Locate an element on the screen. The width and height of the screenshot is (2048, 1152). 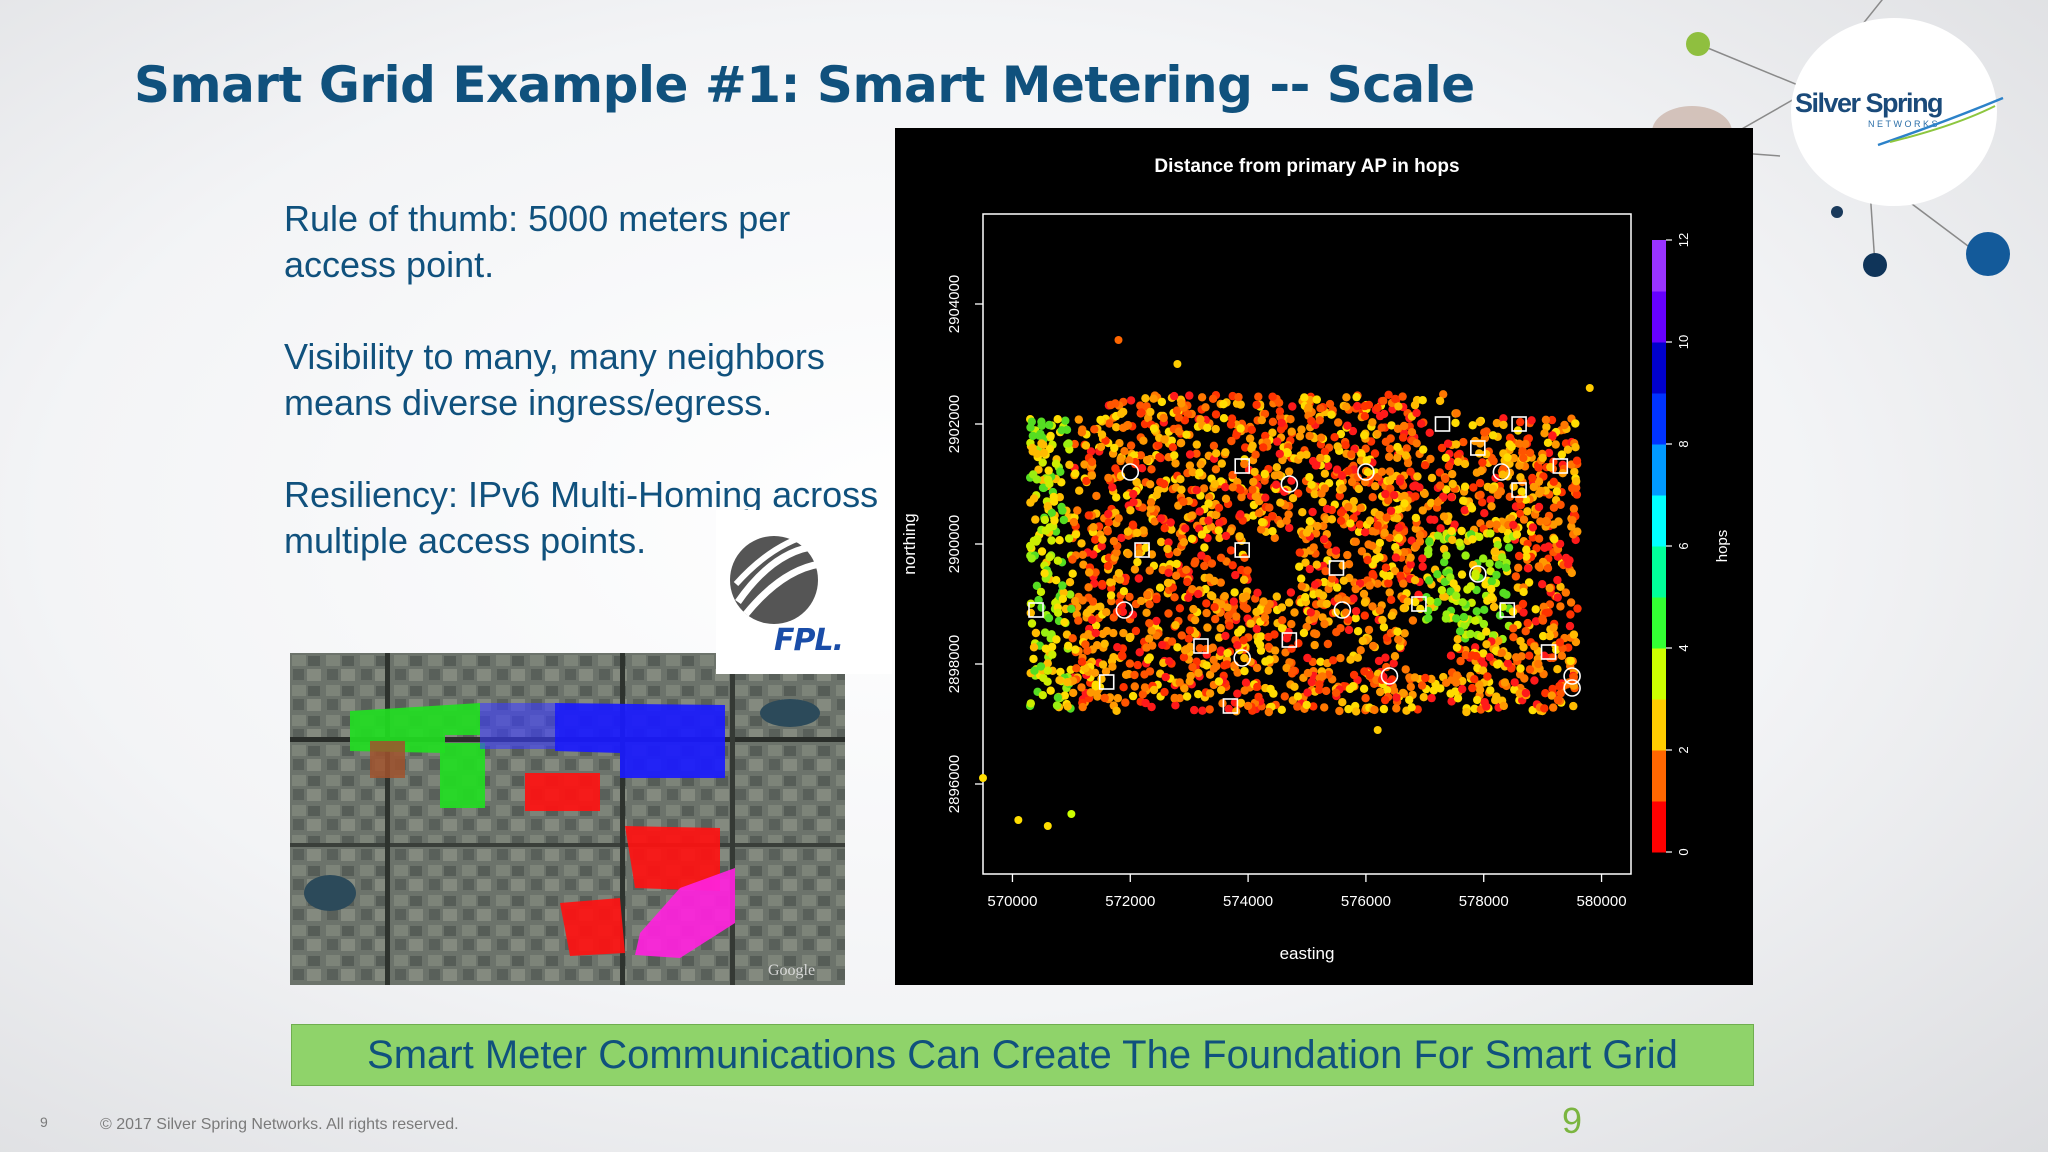
silver-spring-logo-text: Silver Spring is located at coordinates (1868, 103).